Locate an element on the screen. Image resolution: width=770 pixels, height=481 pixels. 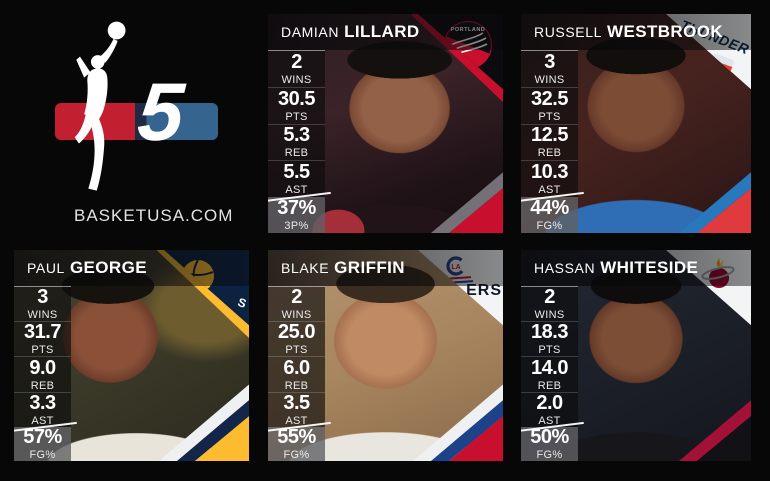
stat-shooting-pct: 44% FG% is located at coordinates (549, 215).